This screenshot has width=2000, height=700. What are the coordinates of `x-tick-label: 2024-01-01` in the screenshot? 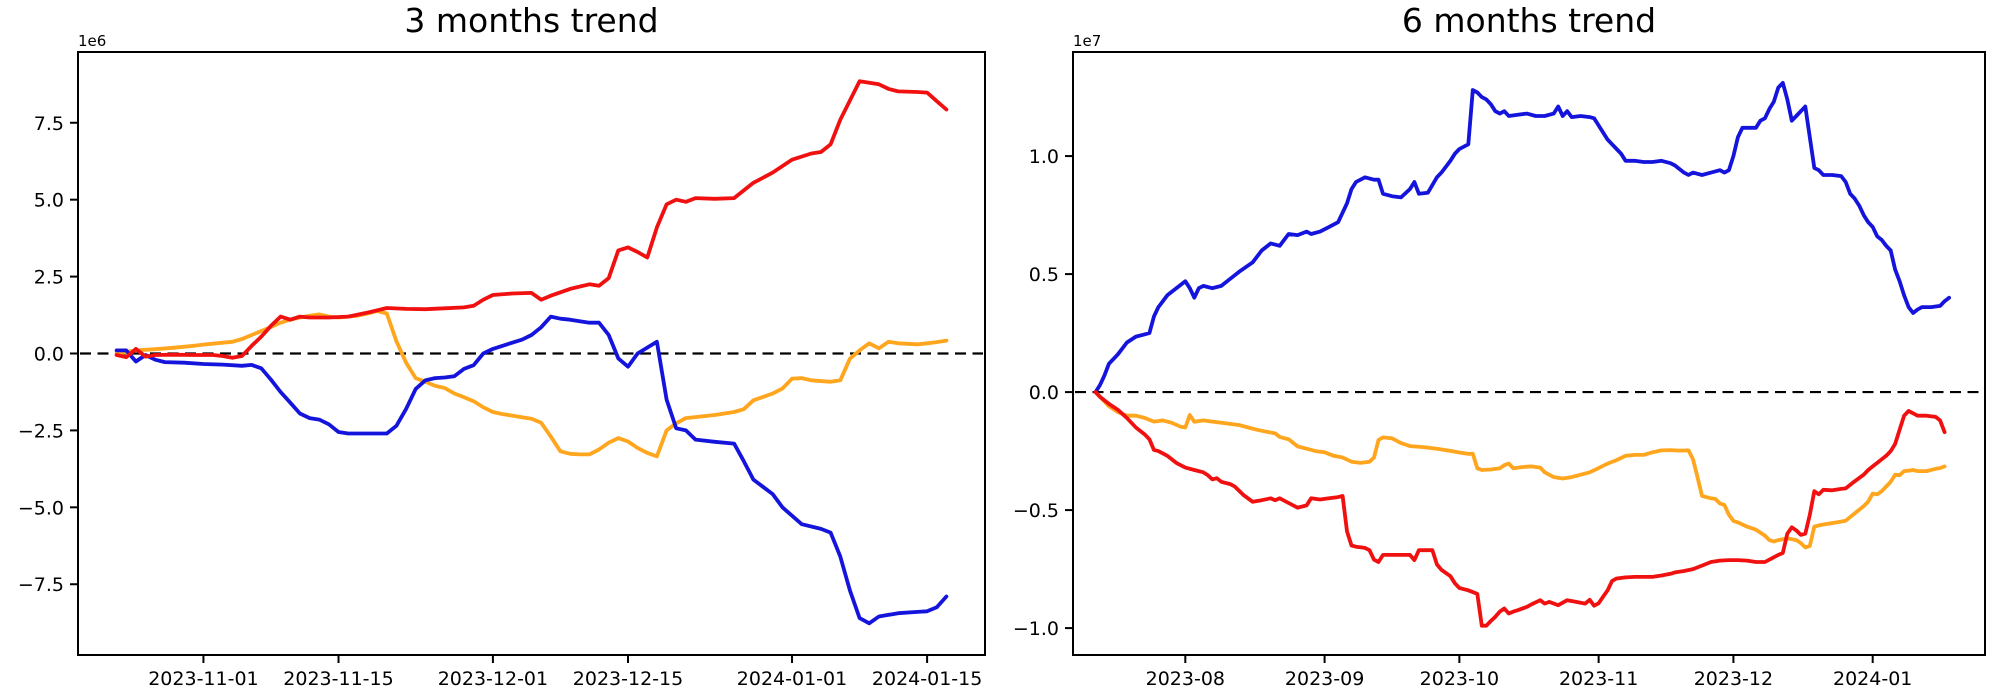 It's located at (792, 679).